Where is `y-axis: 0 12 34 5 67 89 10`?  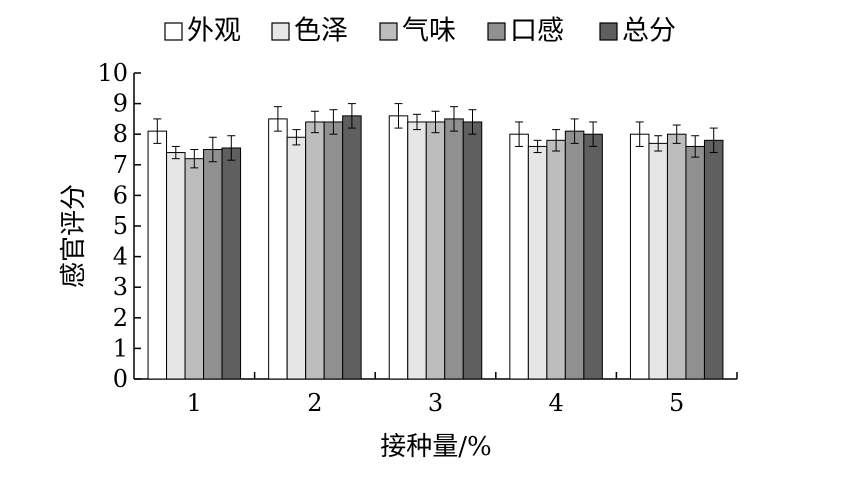 y-axis: 0 12 34 5 67 89 10 is located at coordinates (119, 226).